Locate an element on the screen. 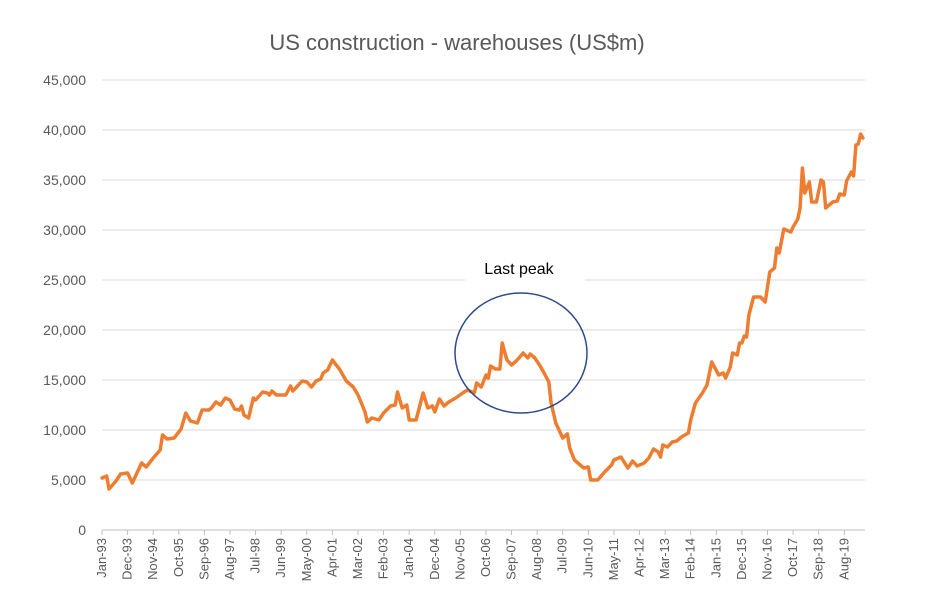 This screenshot has height=616, width=938. y-tick-label: 20,000 is located at coordinates (64, 330).